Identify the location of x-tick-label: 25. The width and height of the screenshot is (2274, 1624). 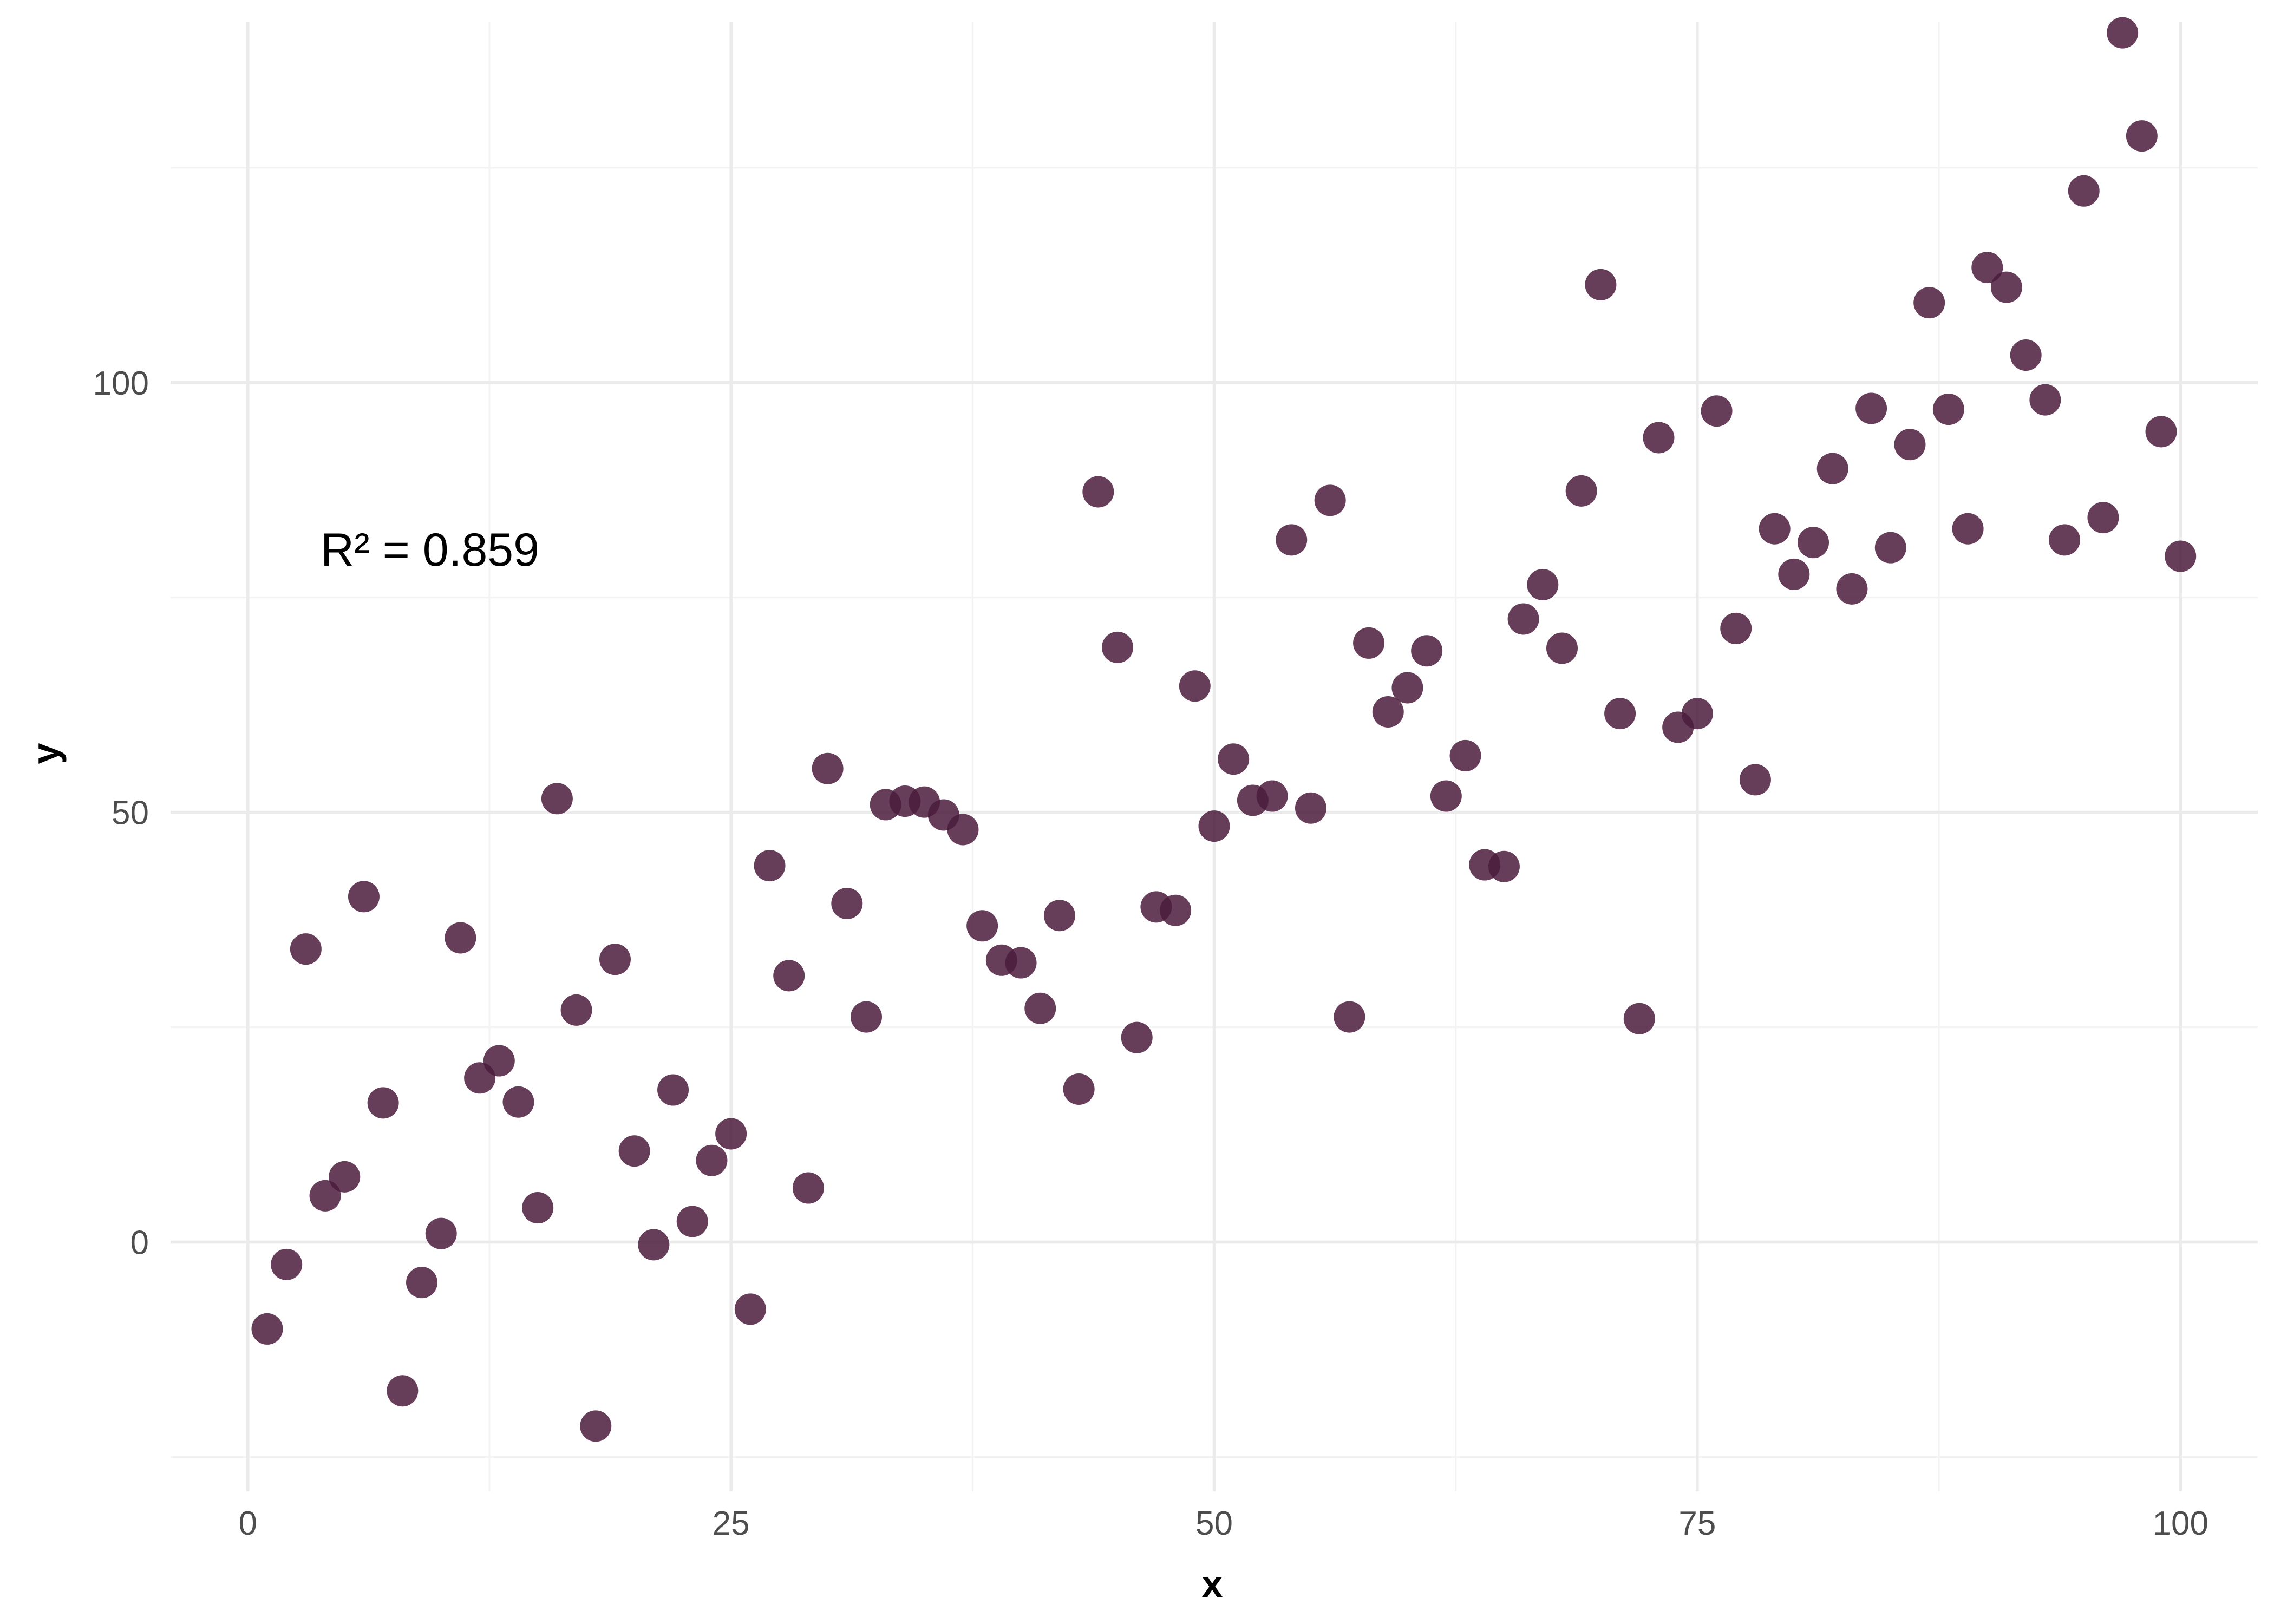
(732, 1523).